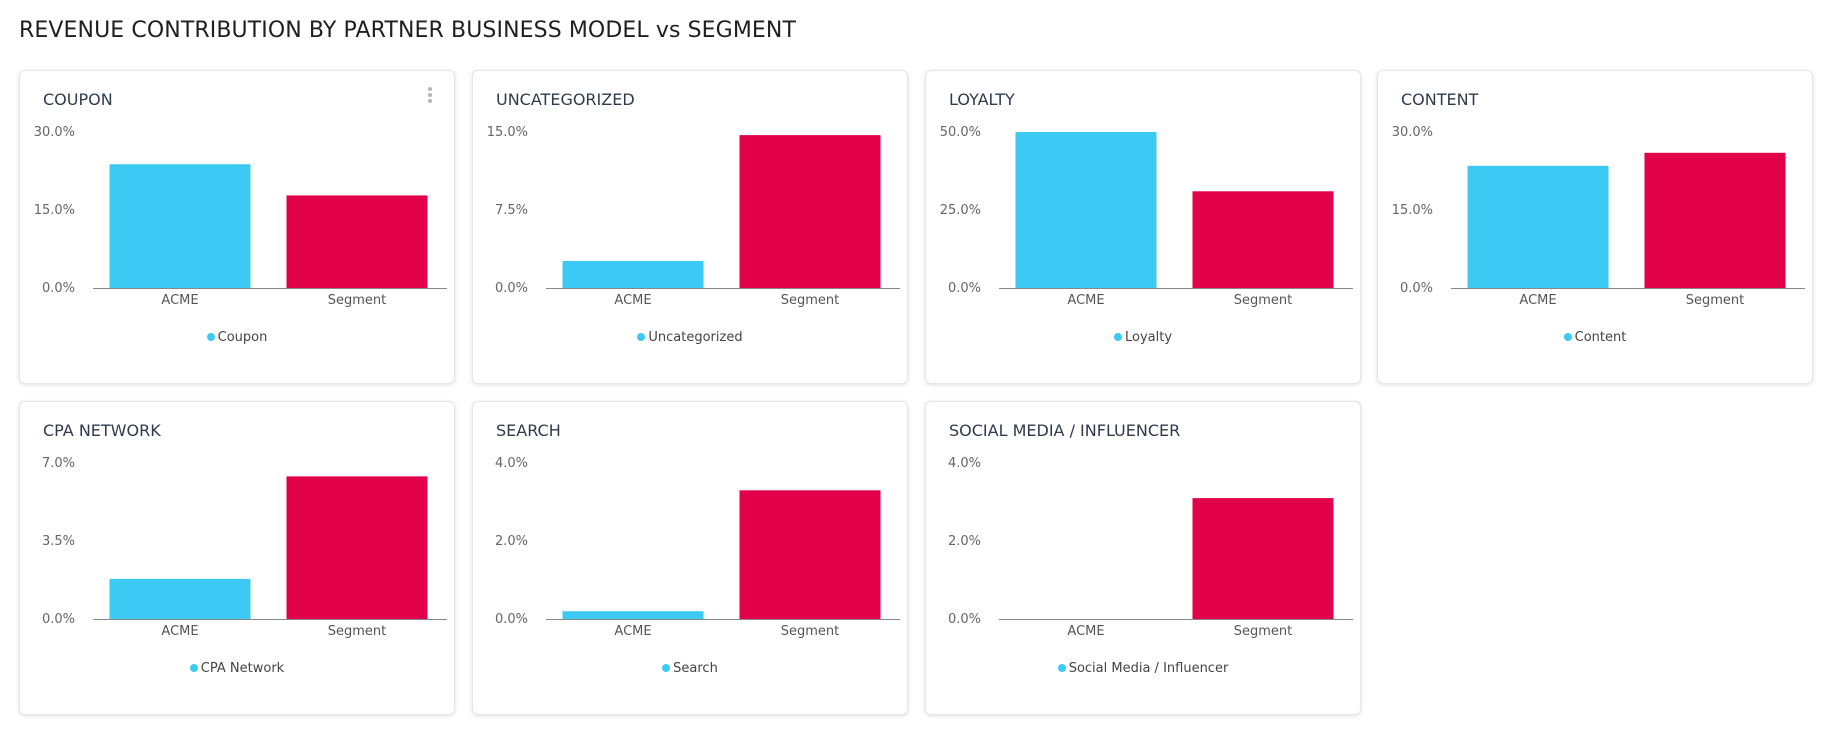  Describe the element at coordinates (1065, 430) in the screenshot. I see `chart-title: SOCIAL MEDIA / INFLUENCER` at that location.